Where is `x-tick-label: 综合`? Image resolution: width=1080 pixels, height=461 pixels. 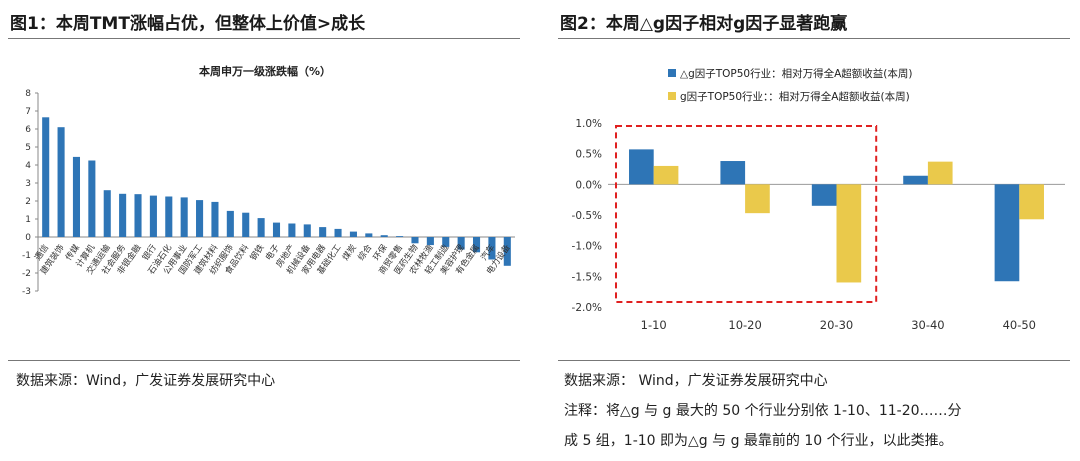 x-tick-label: 综合 is located at coordinates (365, 252).